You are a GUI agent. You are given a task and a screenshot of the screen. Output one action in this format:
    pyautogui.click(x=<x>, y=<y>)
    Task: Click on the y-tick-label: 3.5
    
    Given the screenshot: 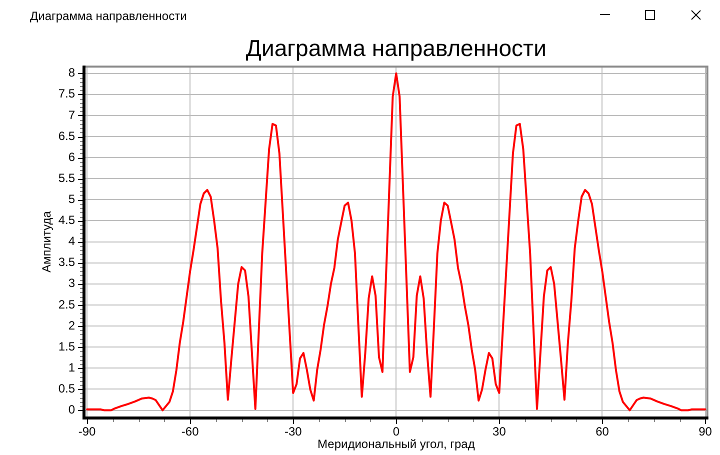 What is the action you would take?
    pyautogui.click(x=67, y=262)
    